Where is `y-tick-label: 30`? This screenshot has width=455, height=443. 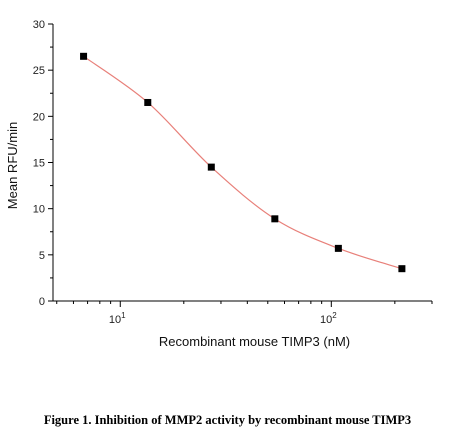 y-tick-label: 30 is located at coordinates (39, 25).